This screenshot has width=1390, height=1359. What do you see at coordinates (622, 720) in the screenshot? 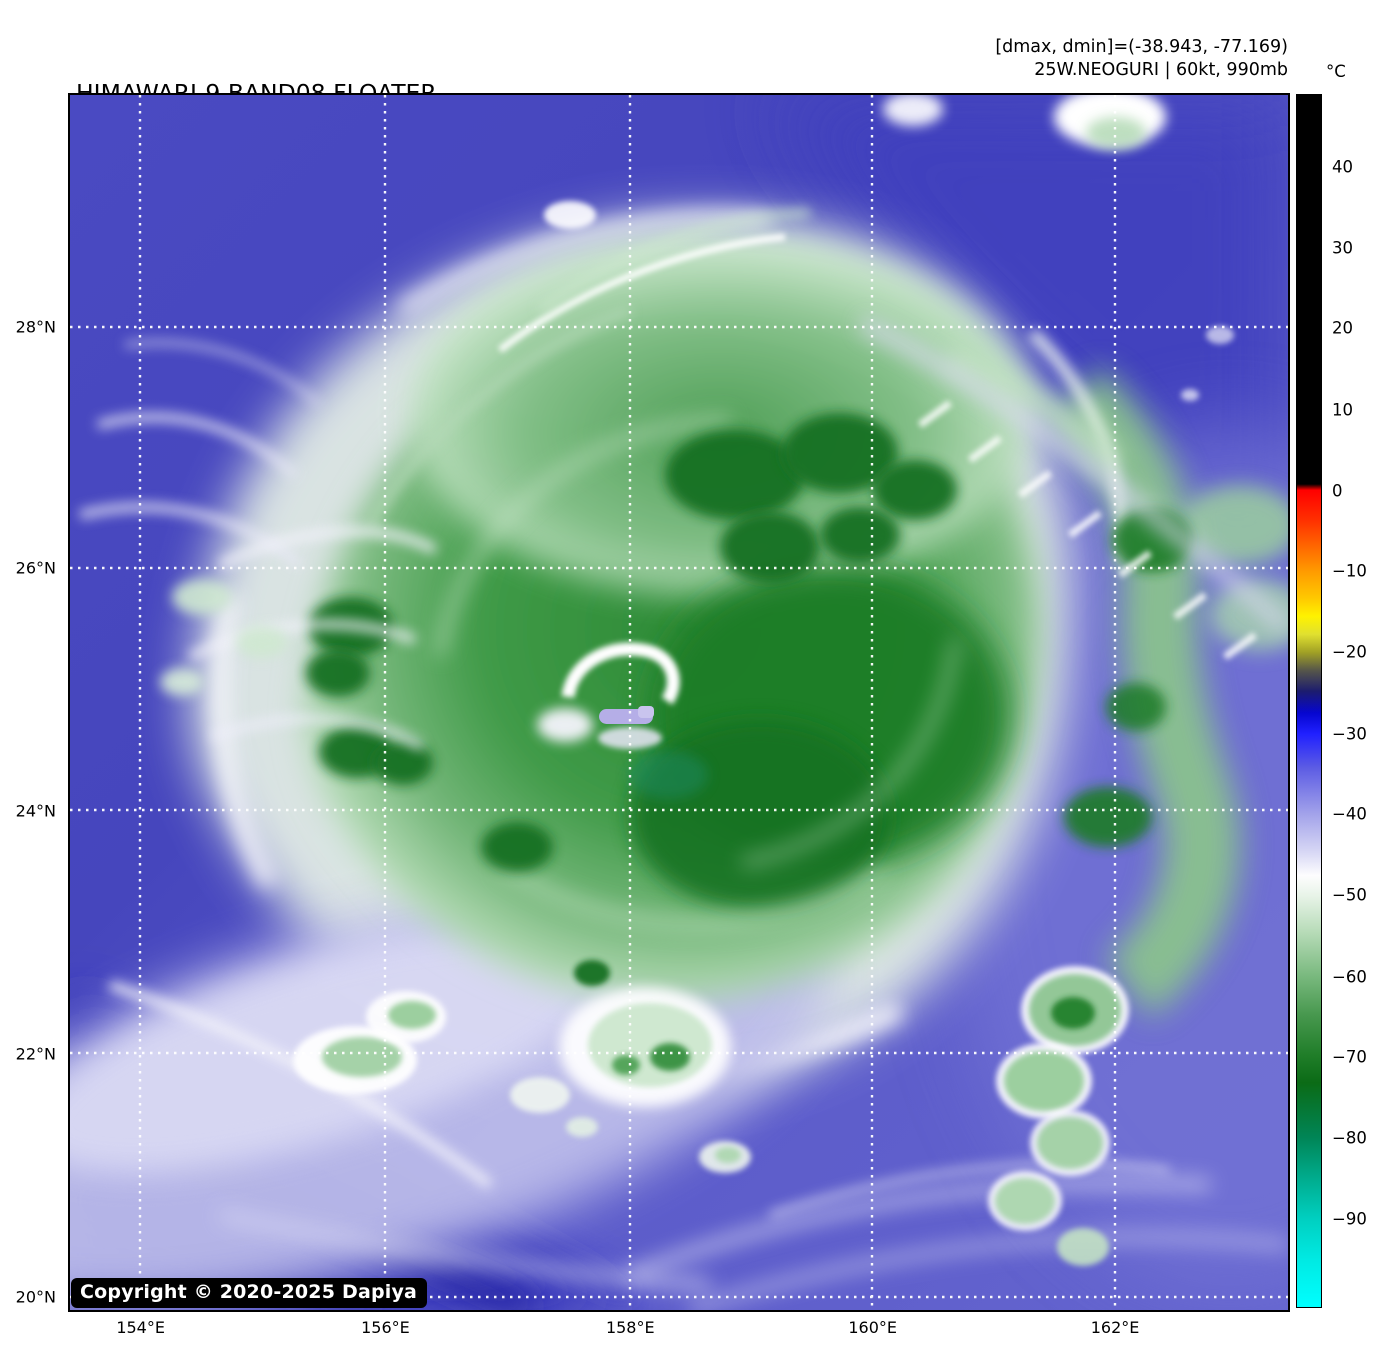
I see `eye-region` at bounding box center [622, 720].